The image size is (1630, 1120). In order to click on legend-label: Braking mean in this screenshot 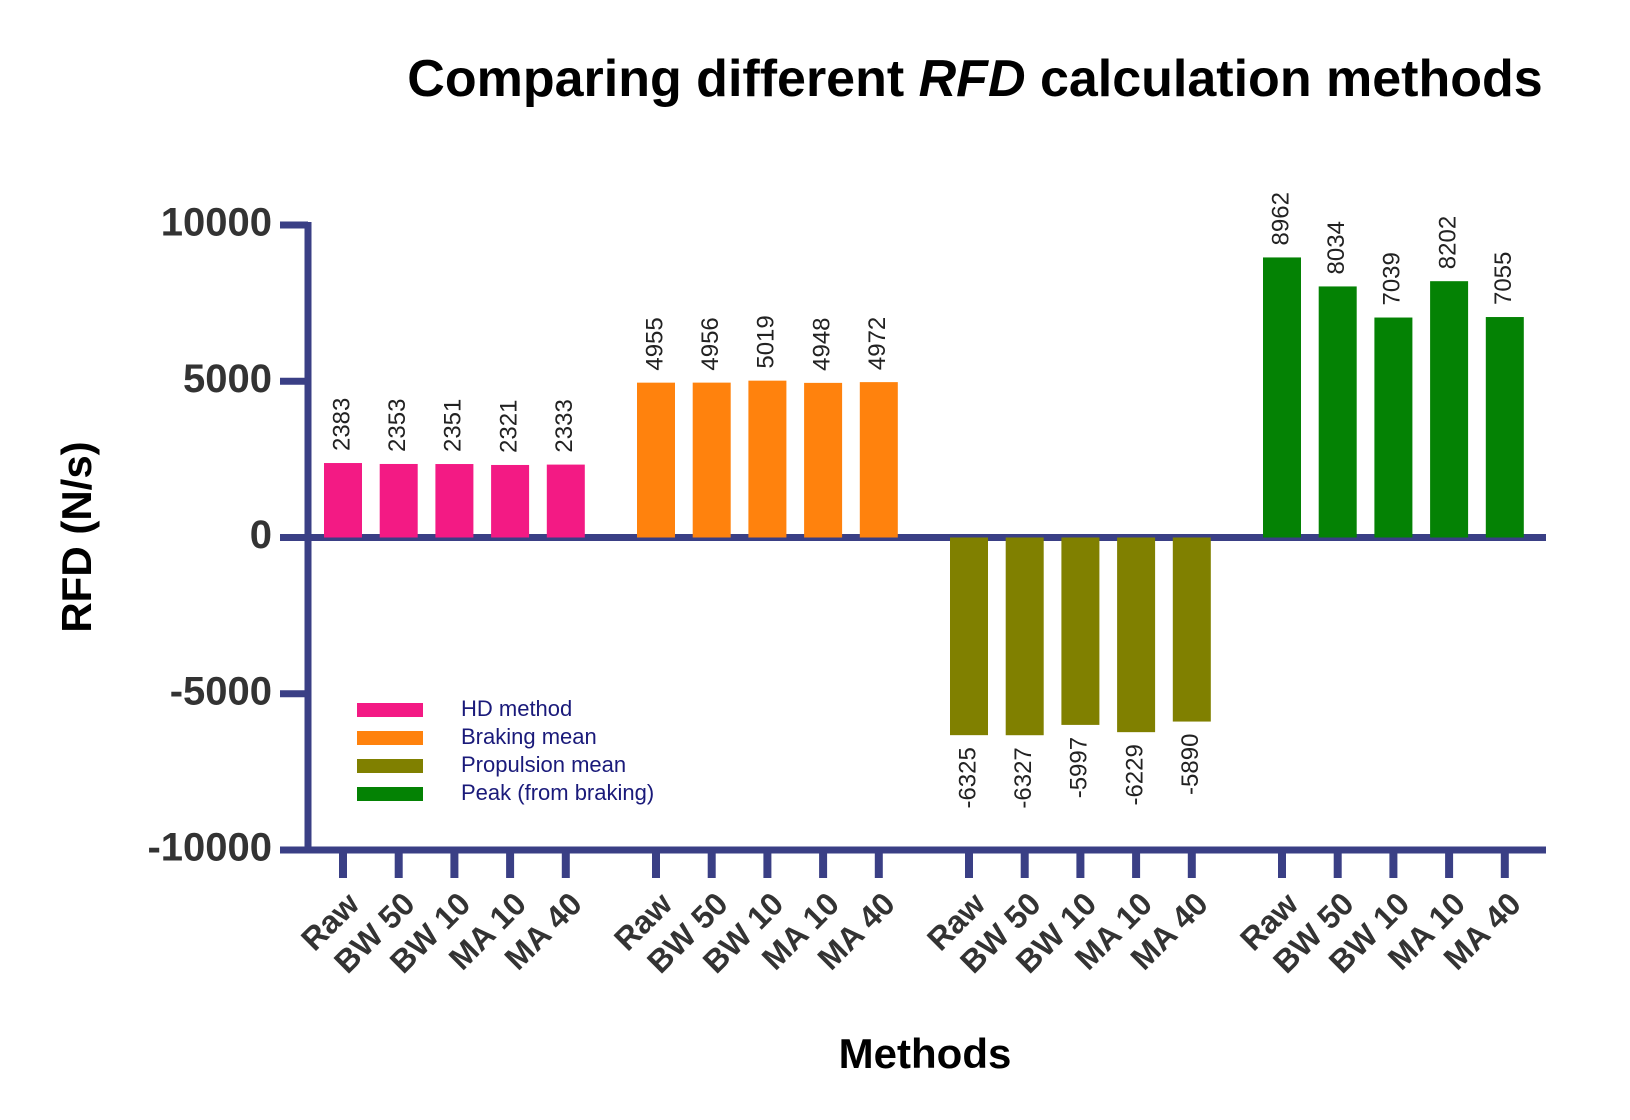, I will do `click(529, 736)`.